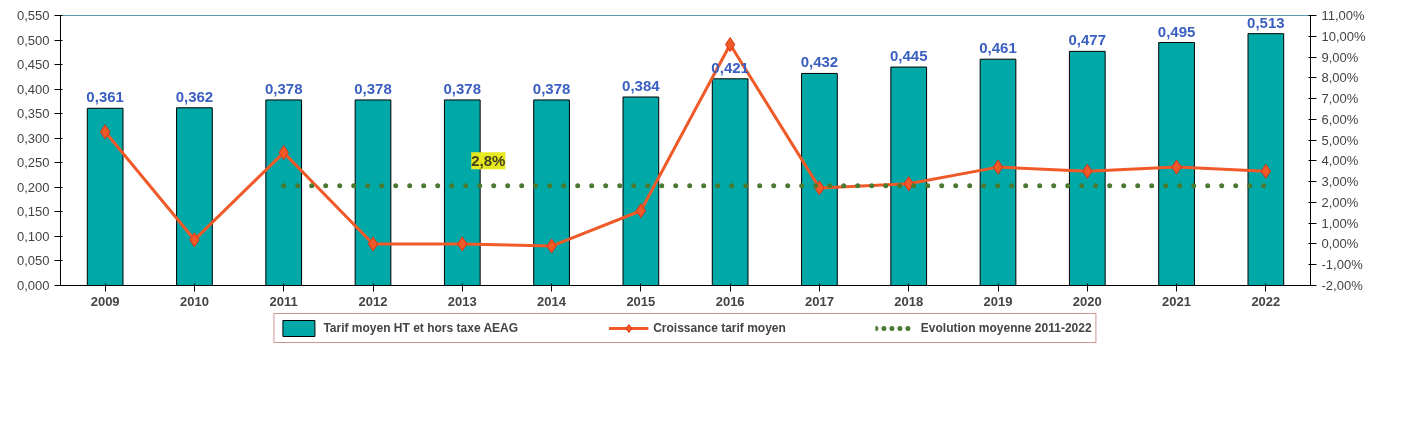 The width and height of the screenshot is (1410, 439). What do you see at coordinates (488, 161) in the screenshot?
I see `annotation: 2,8%` at bounding box center [488, 161].